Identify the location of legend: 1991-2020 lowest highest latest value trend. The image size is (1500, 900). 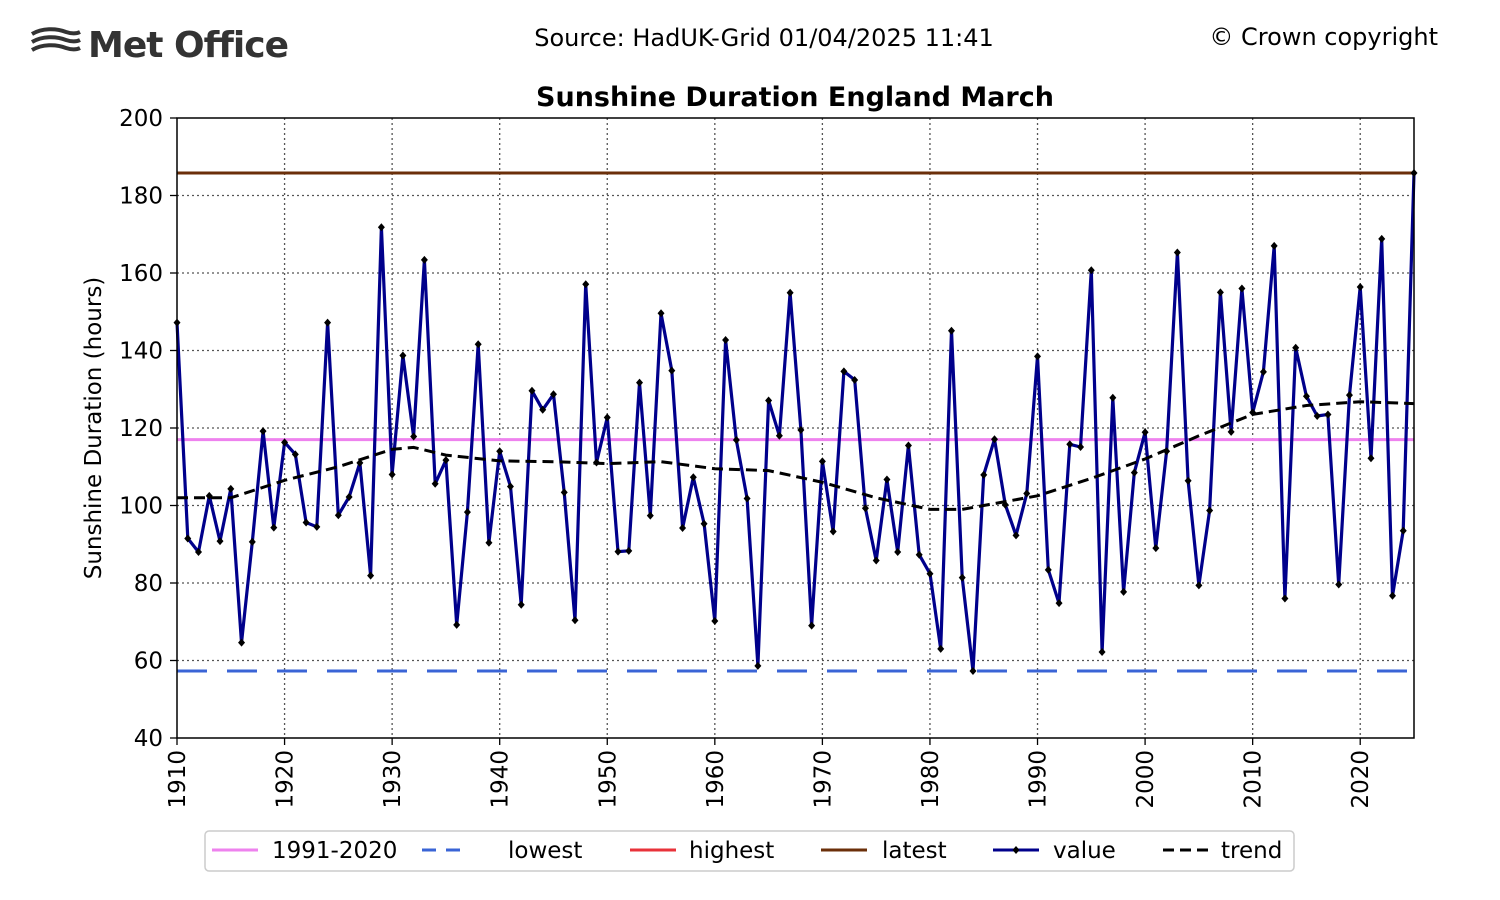
(749, 851).